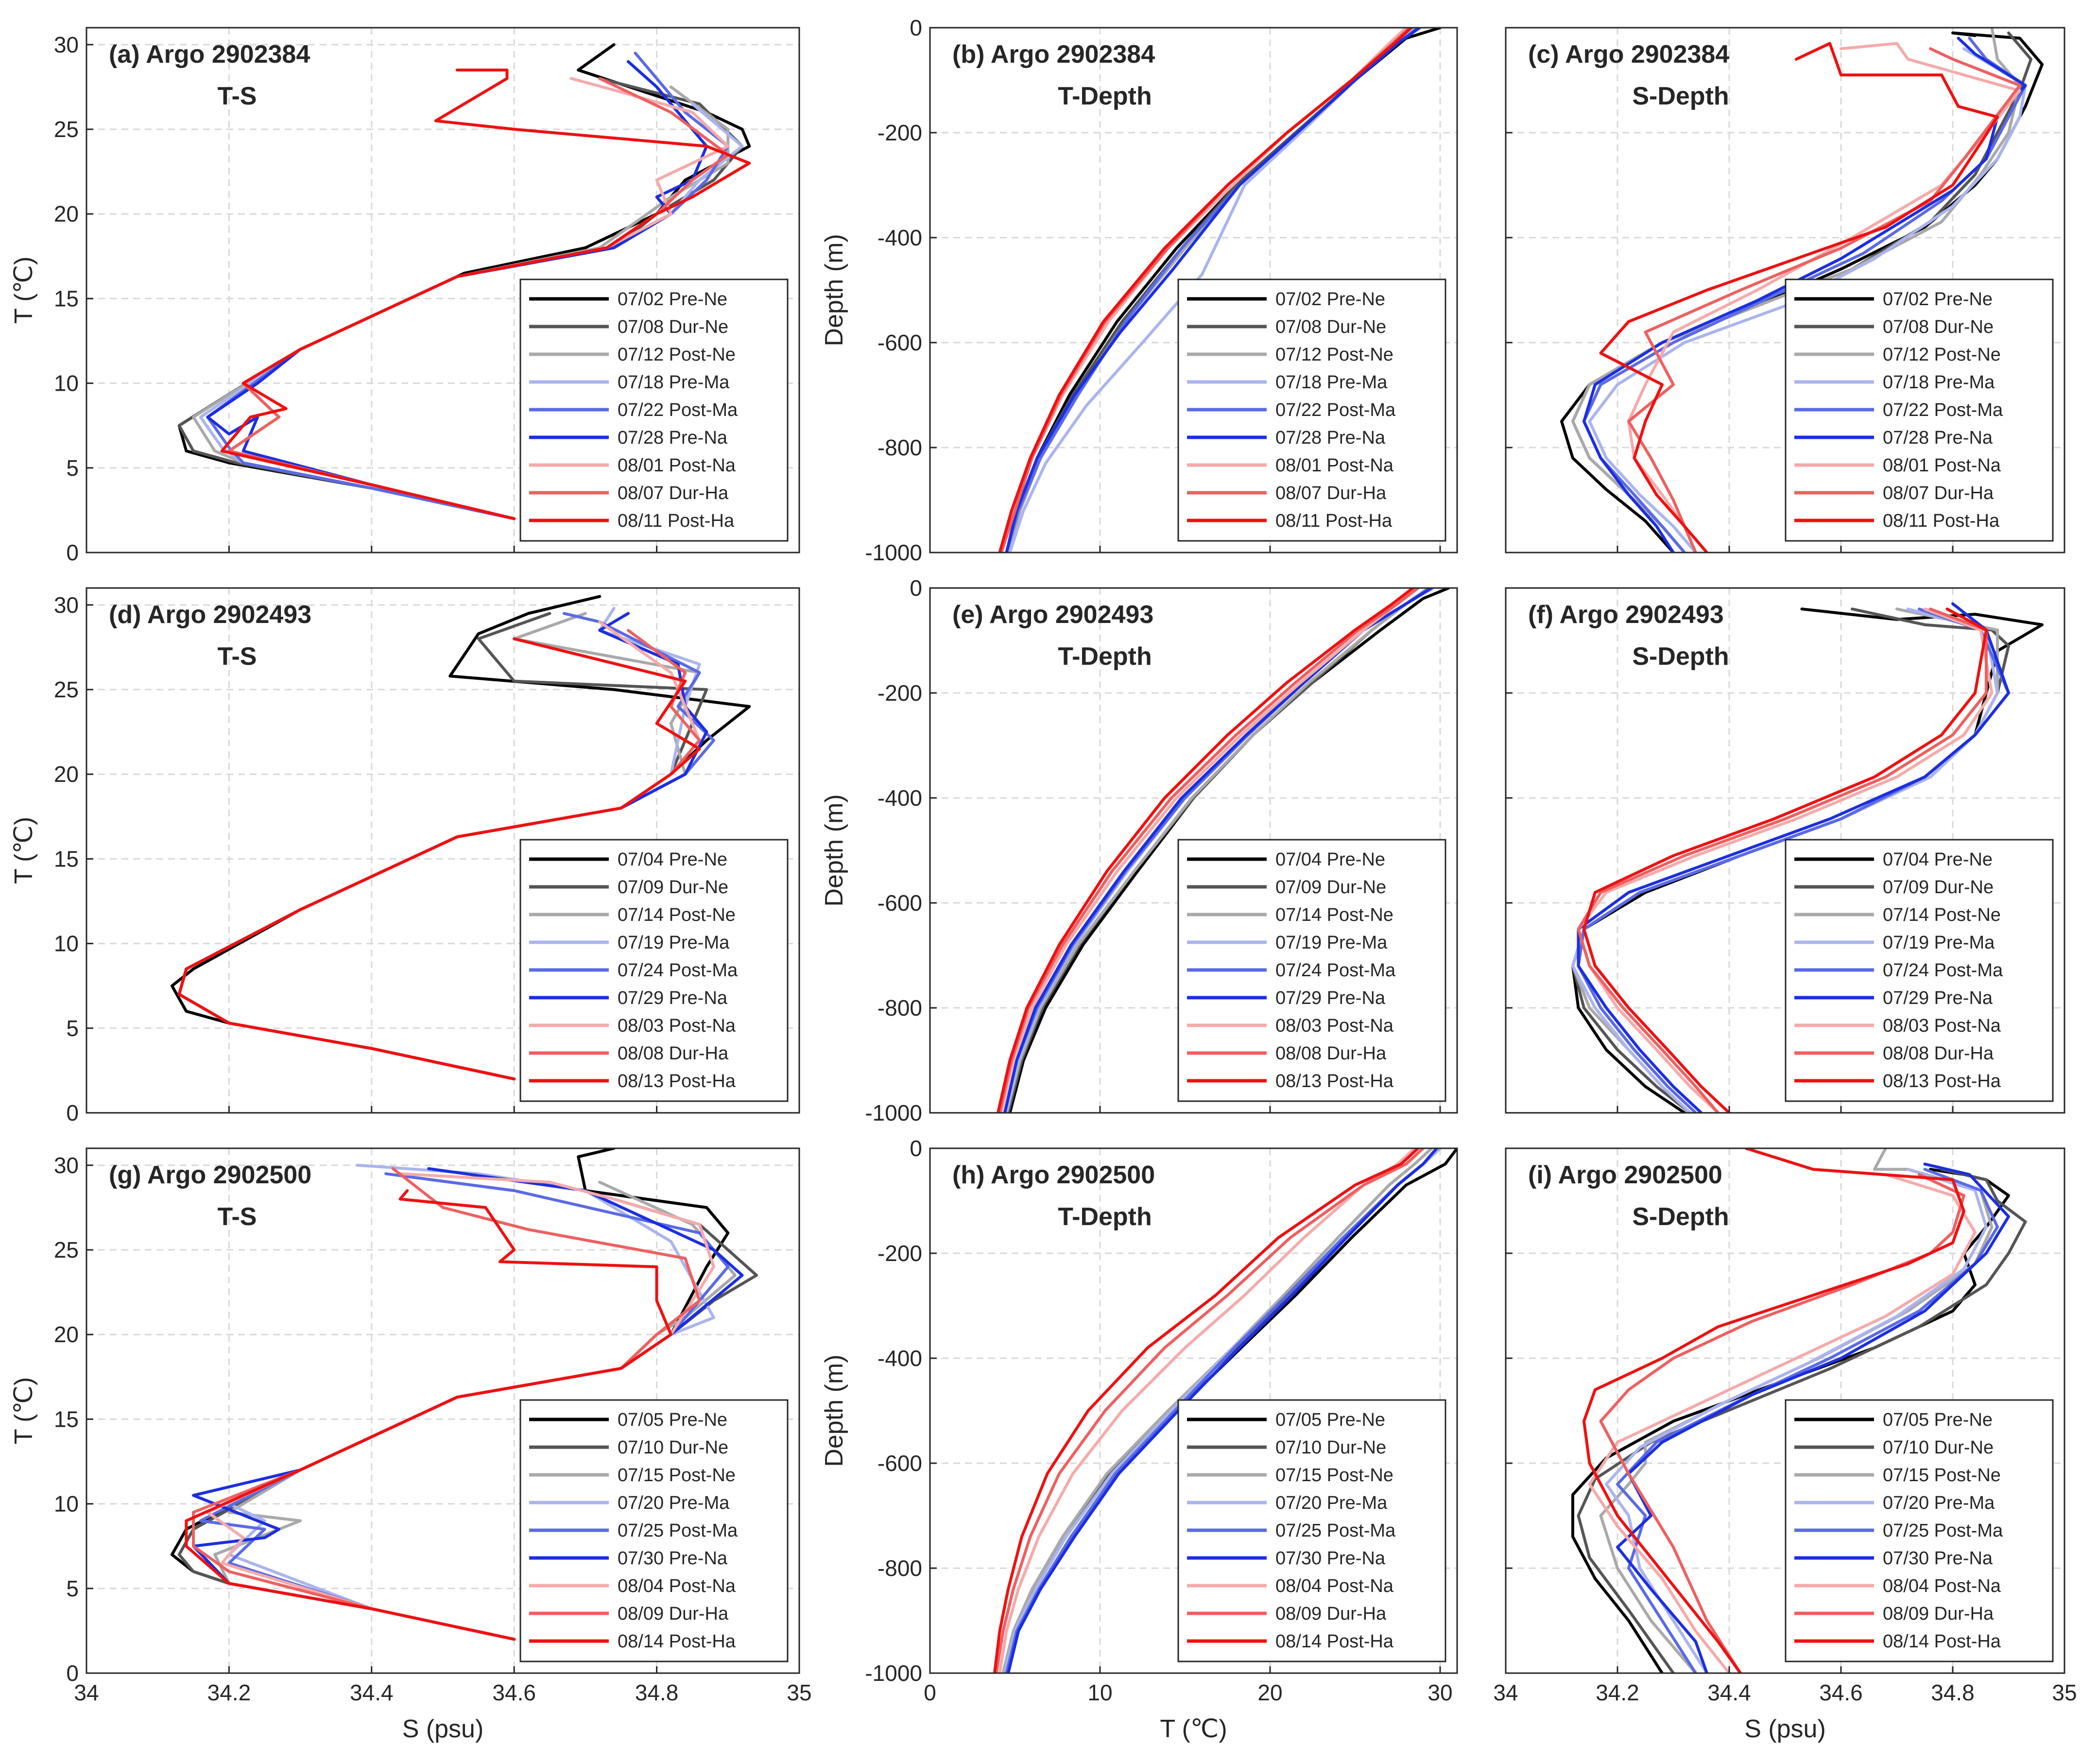 Image resolution: width=2081 pixels, height=1764 pixels. What do you see at coordinates (67, 213) in the screenshot?
I see `y-tick-label: 20` at bounding box center [67, 213].